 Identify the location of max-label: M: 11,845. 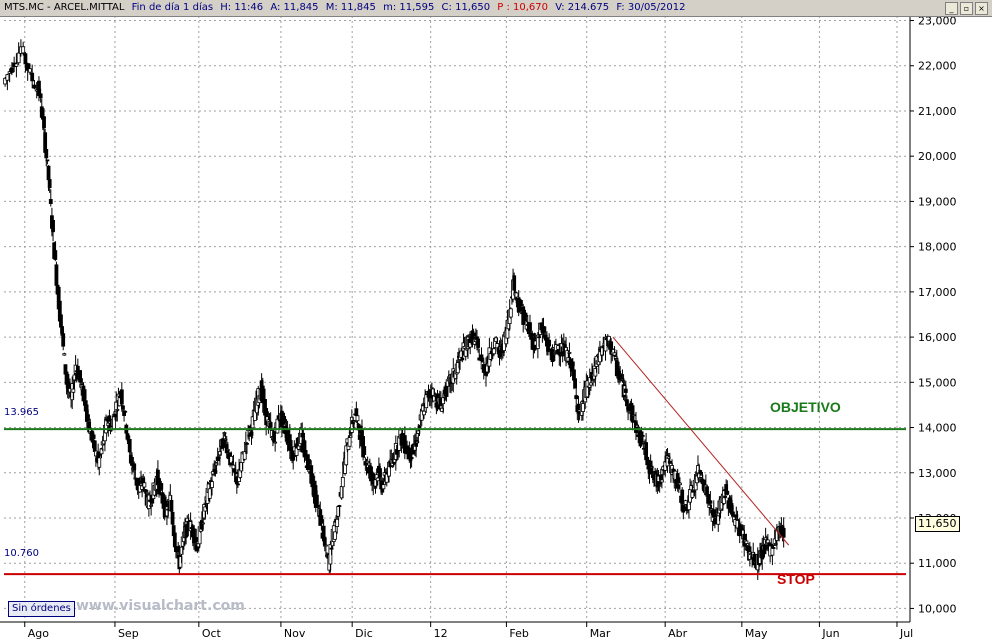
(350, 7).